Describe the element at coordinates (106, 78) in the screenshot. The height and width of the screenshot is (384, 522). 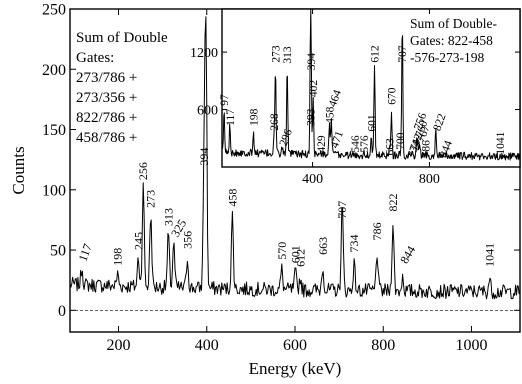
I see `legend-line: 273/786 +` at that location.